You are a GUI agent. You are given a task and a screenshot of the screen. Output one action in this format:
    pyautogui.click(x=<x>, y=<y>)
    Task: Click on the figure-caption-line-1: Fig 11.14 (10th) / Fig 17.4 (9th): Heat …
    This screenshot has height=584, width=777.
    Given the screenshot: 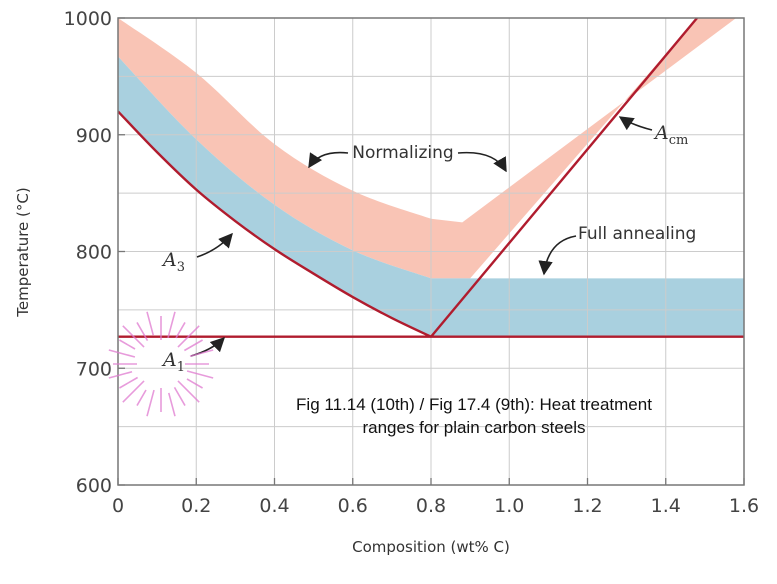 What is the action you would take?
    pyautogui.click(x=474, y=404)
    